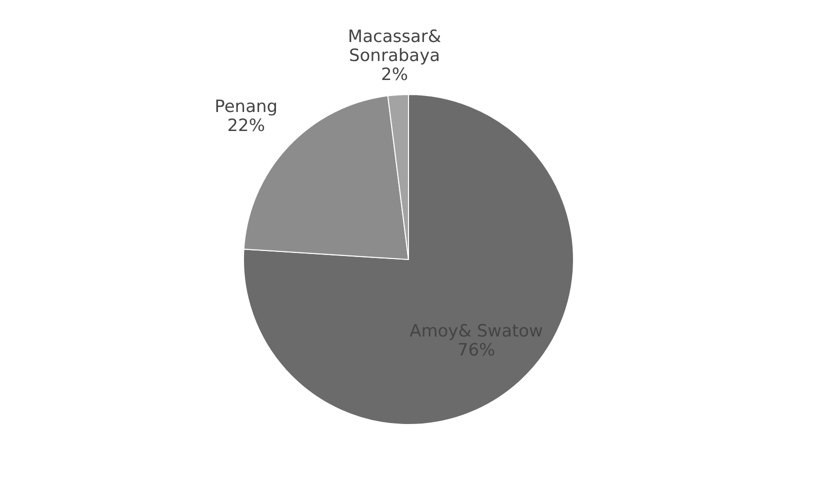 The image size is (817, 489). What do you see at coordinates (246, 107) in the screenshot?
I see `slice-label: Penang` at bounding box center [246, 107].